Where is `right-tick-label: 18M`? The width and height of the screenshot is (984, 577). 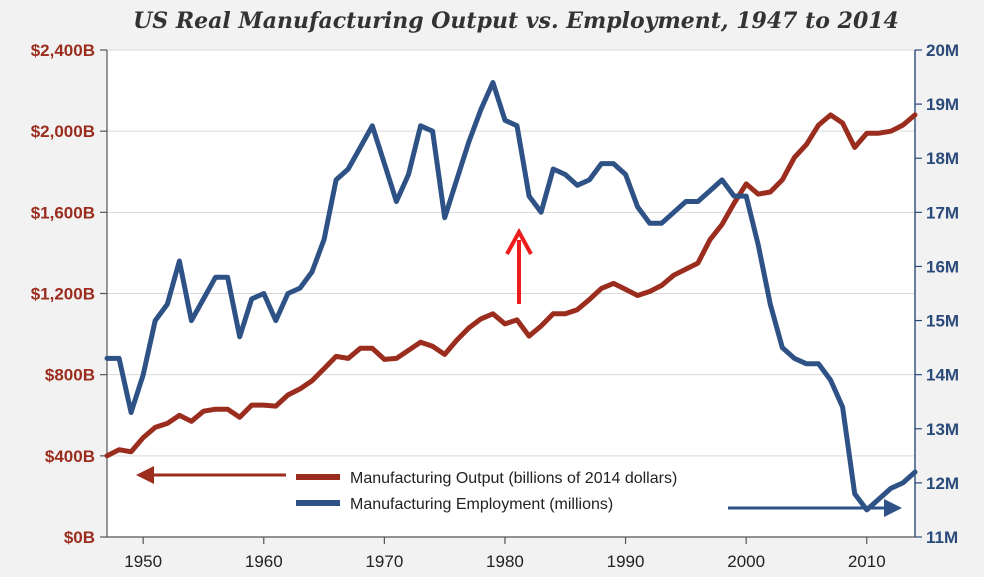 right-tick-label: 18M is located at coordinates (942, 158).